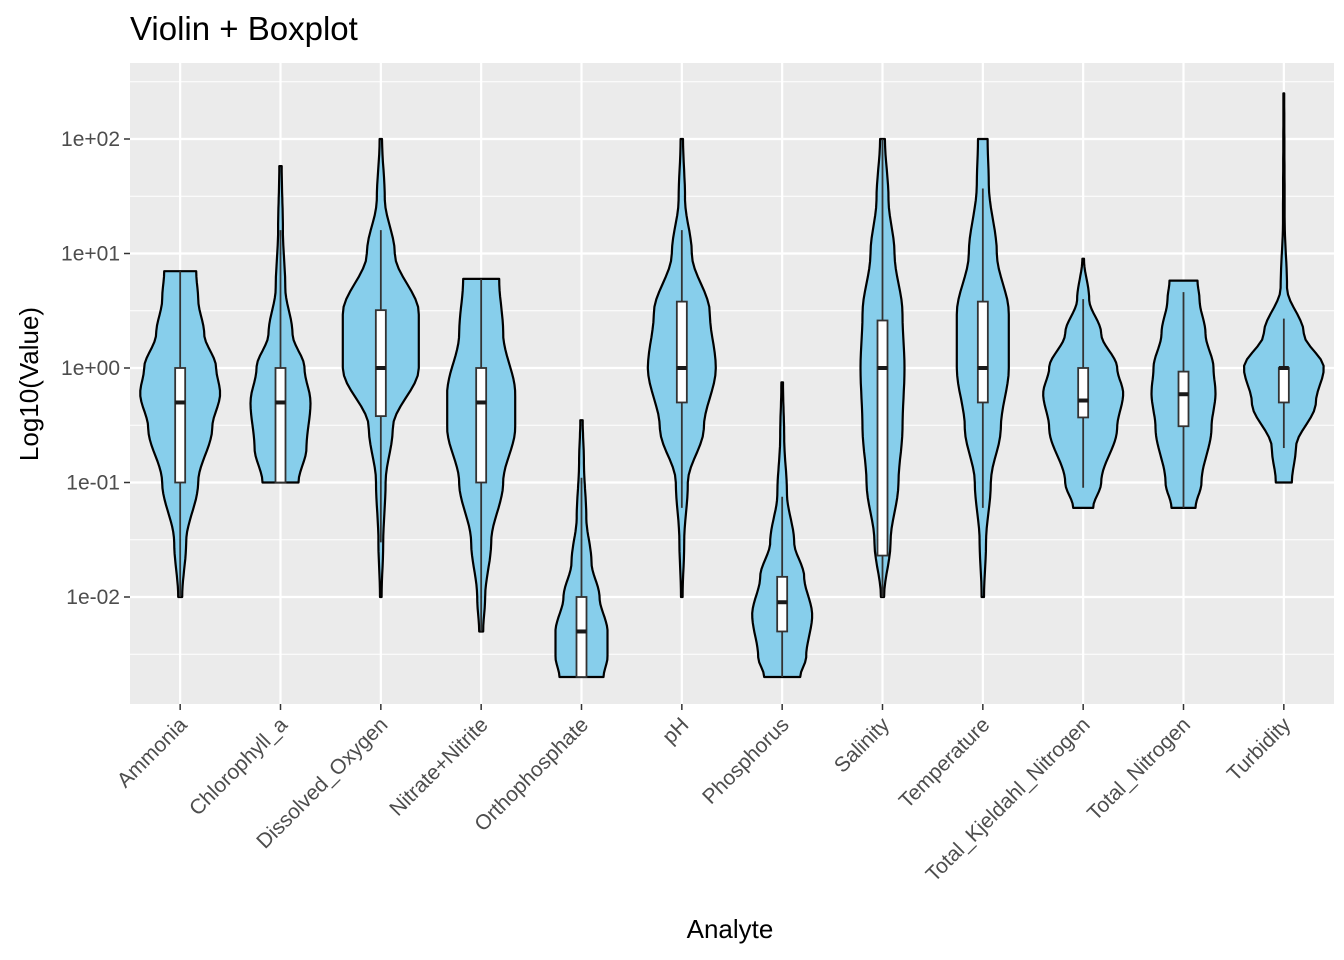 The image size is (1344, 960). Describe the element at coordinates (380, 363) in the screenshot. I see `box-Dissolved_Oxygen` at that location.